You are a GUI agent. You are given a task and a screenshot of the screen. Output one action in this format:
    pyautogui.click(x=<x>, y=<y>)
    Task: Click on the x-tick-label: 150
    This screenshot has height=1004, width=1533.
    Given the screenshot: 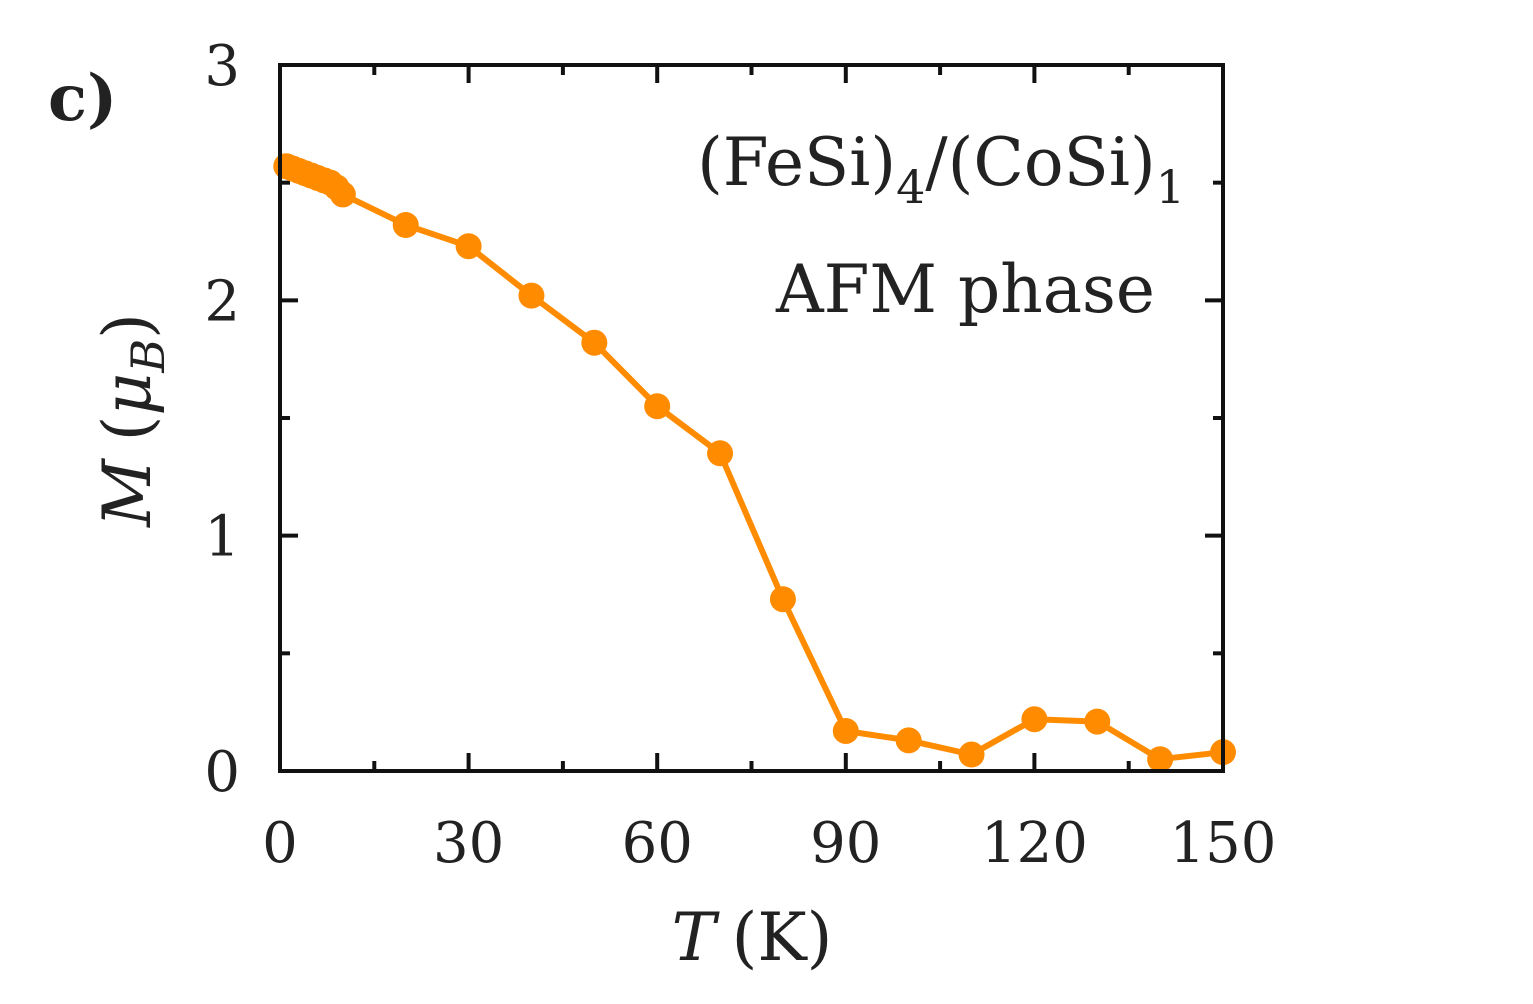 What is the action you would take?
    pyautogui.click(x=1223, y=843)
    